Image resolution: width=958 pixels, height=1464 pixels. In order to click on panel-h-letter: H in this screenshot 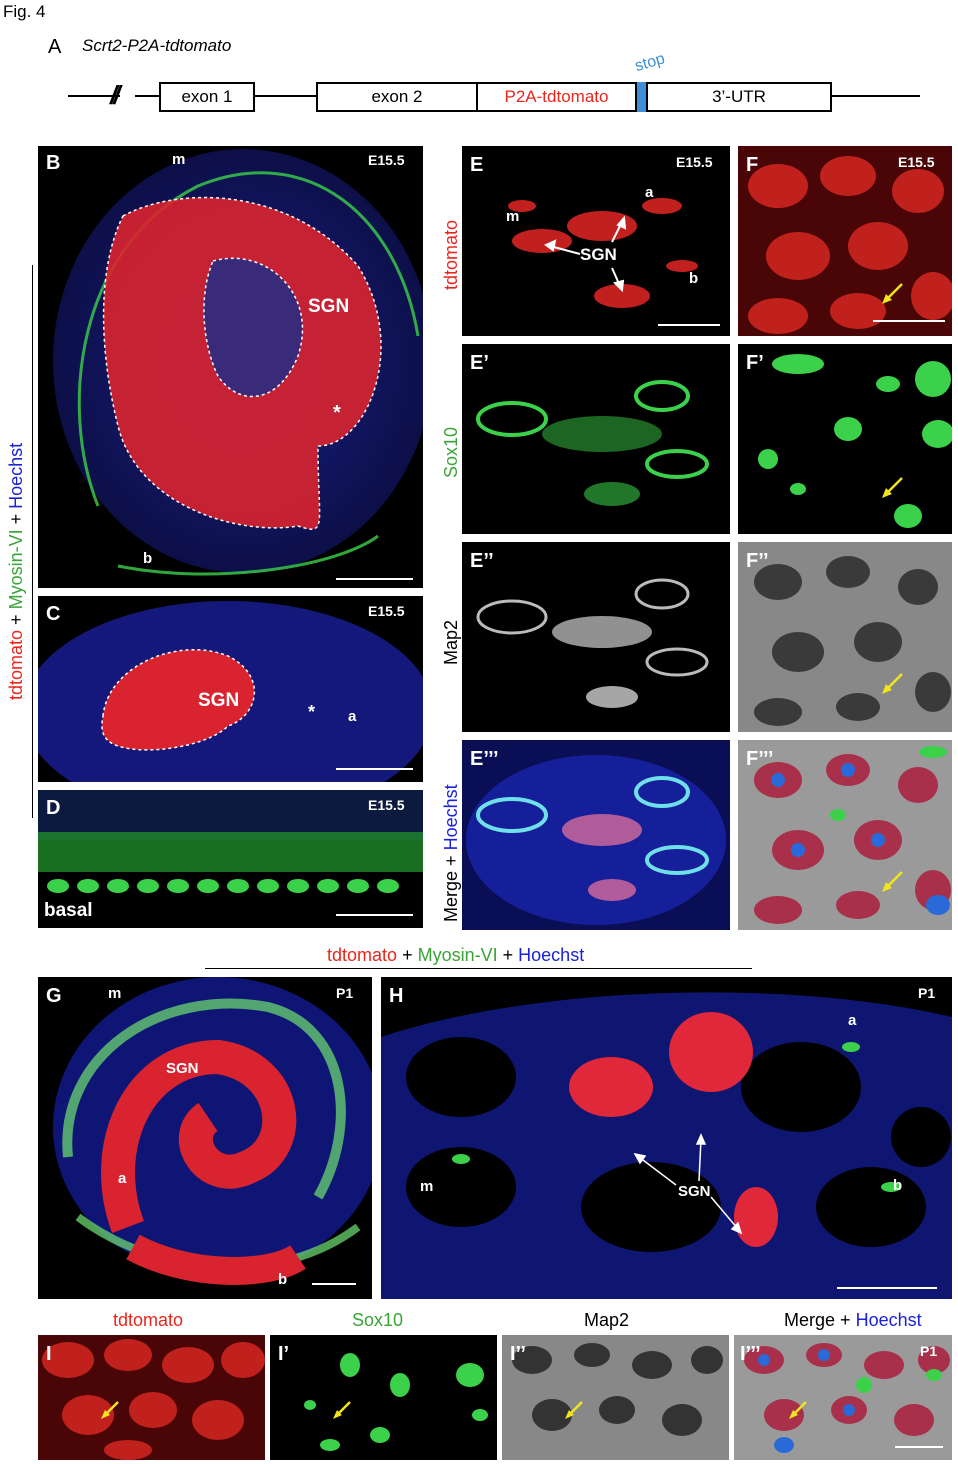, I will do `click(396, 996)`.